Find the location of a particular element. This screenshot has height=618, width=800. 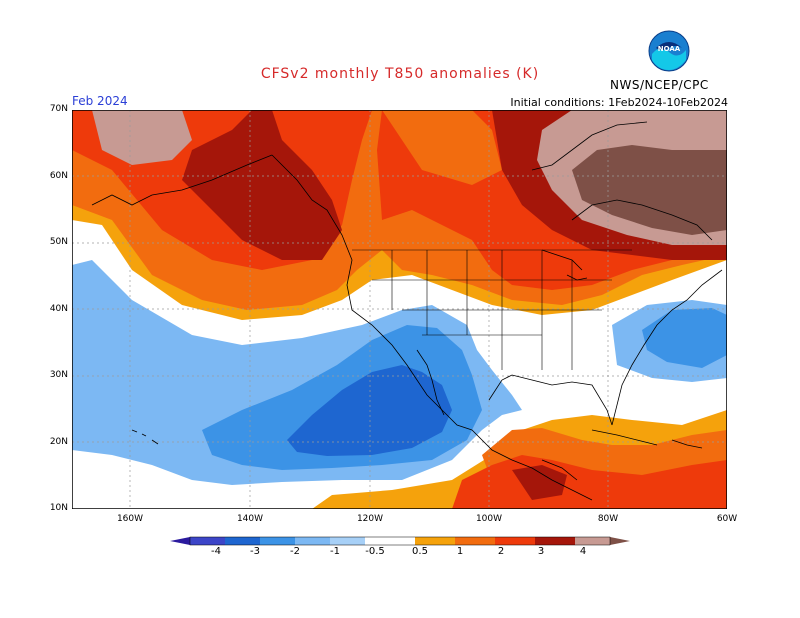

agency-label: NWS/NCEP/CPC is located at coordinates (659, 85).